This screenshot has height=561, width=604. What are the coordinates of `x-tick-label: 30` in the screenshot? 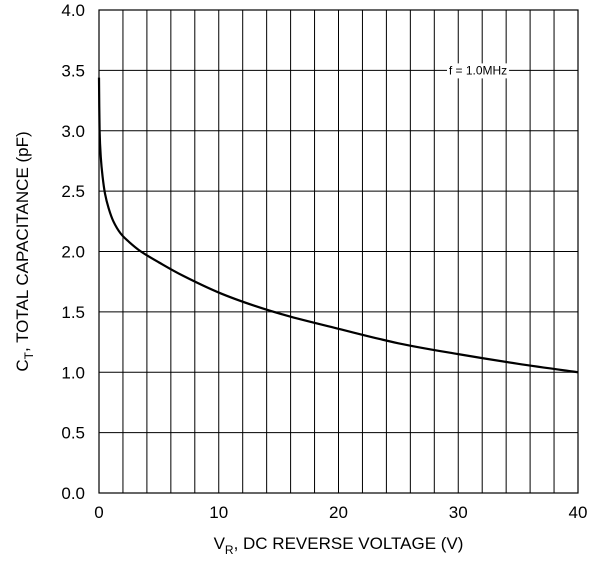 It's located at (458, 512).